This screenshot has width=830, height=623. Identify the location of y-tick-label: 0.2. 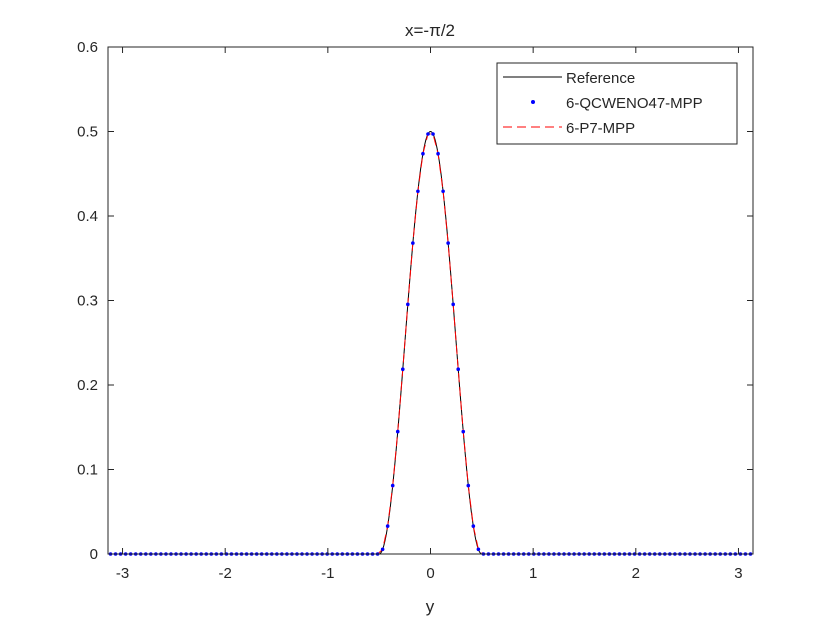
(87, 385).